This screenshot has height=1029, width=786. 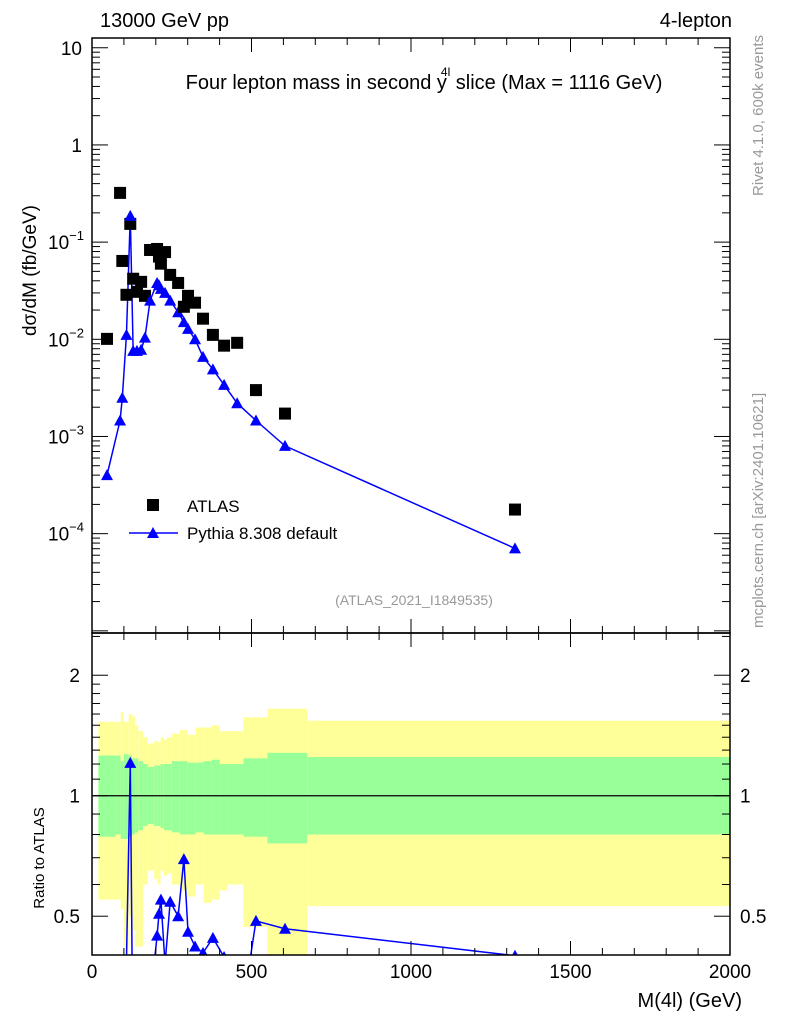 What do you see at coordinates (262, 533) in the screenshot?
I see `legend-label-mc: Pythia 8.308 default` at bounding box center [262, 533].